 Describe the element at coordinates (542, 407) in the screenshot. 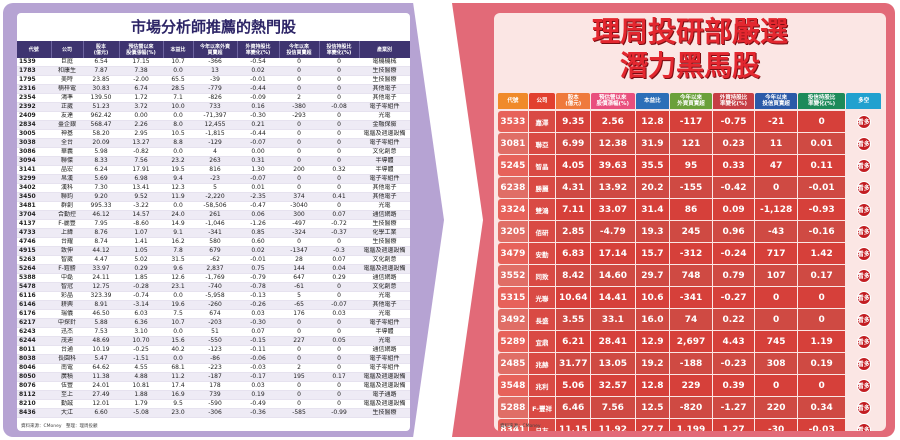

I see `right-cell: F-豐祥` at that location.